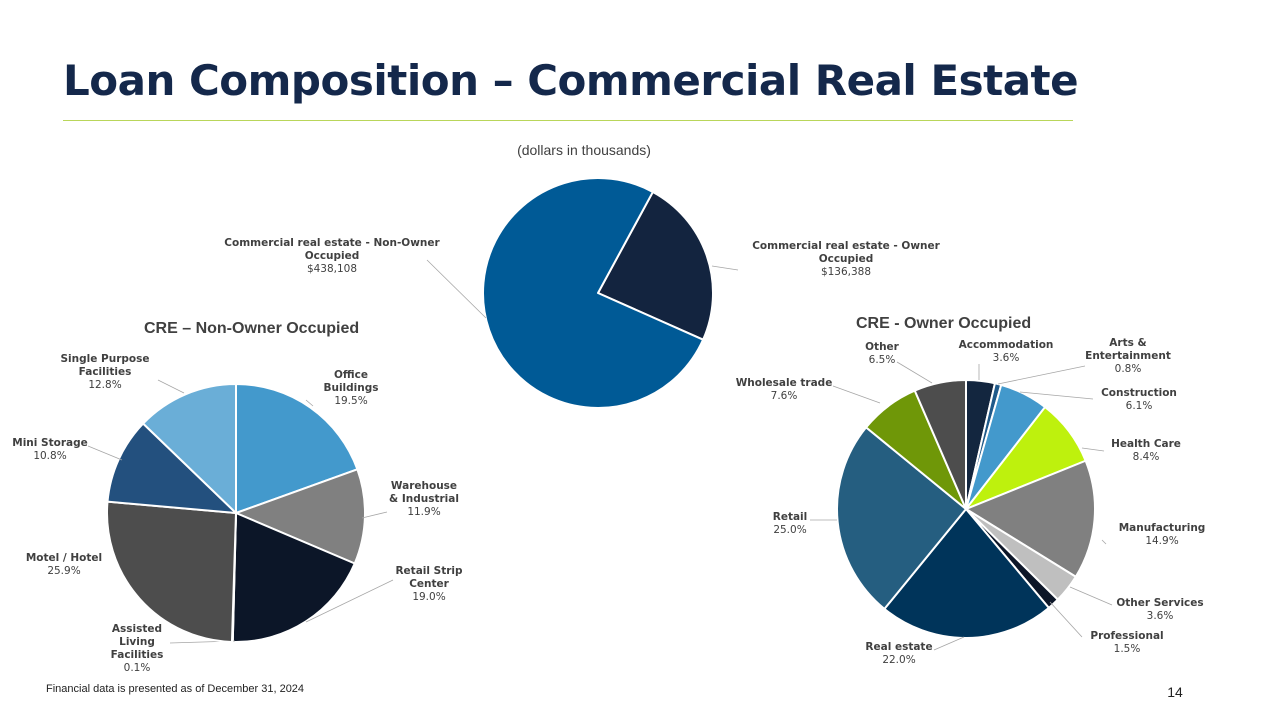  Describe the element at coordinates (655, 265) in the screenshot. I see `total-slice-commercial-real-estate-owner-occupied` at that location.